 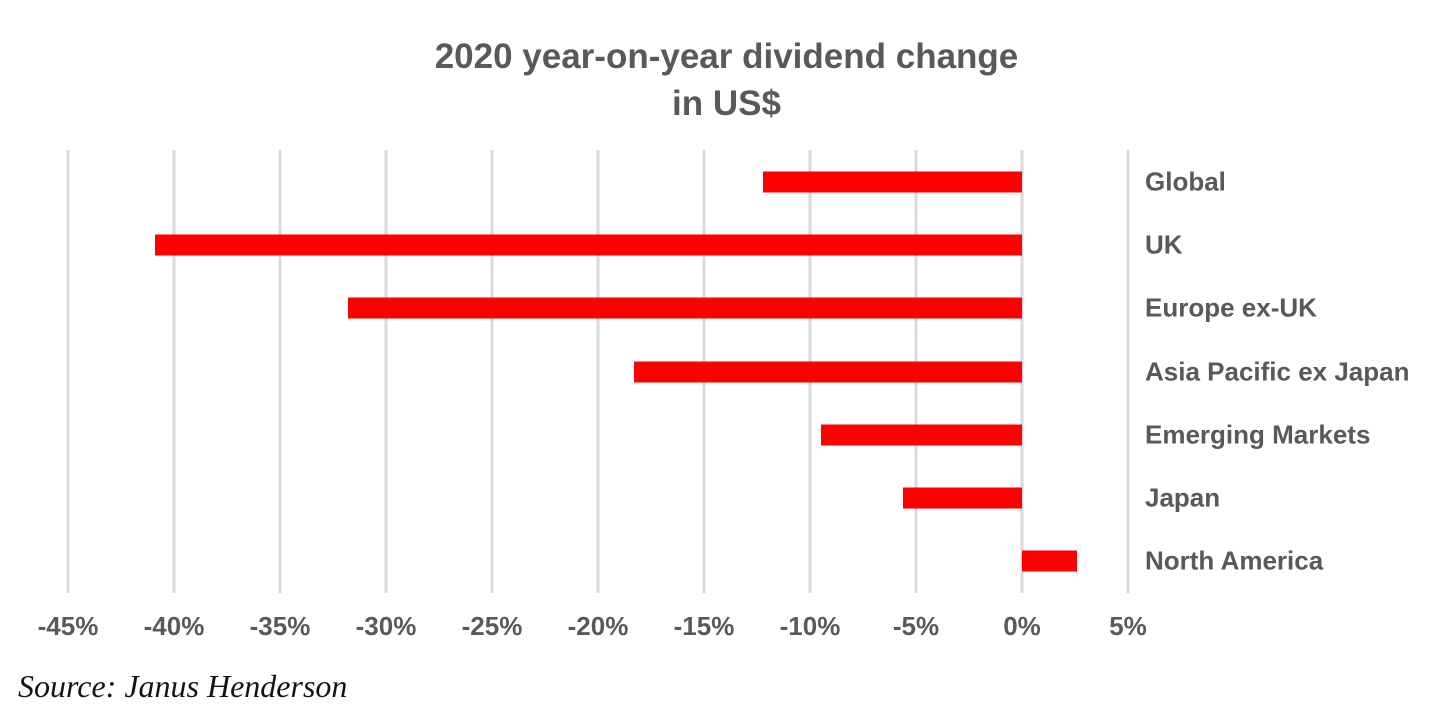 What do you see at coordinates (1231, 307) in the screenshot?
I see `category-label: Europe ex-UK` at bounding box center [1231, 307].